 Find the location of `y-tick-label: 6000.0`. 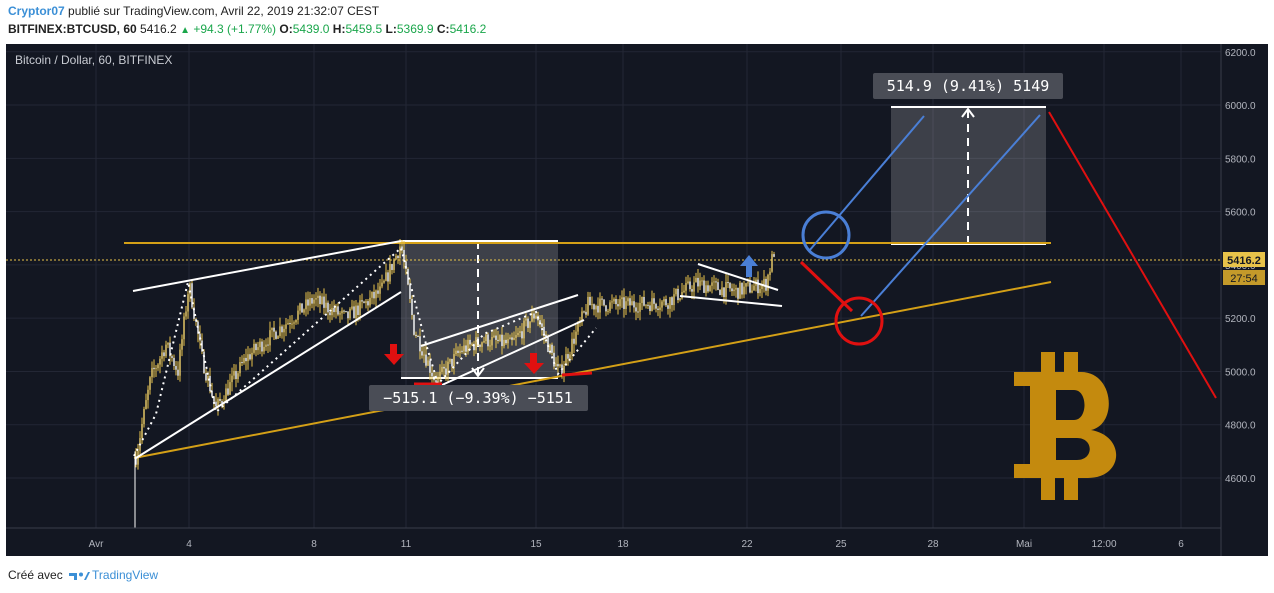

y-tick-label: 6000.0 is located at coordinates (1240, 106).